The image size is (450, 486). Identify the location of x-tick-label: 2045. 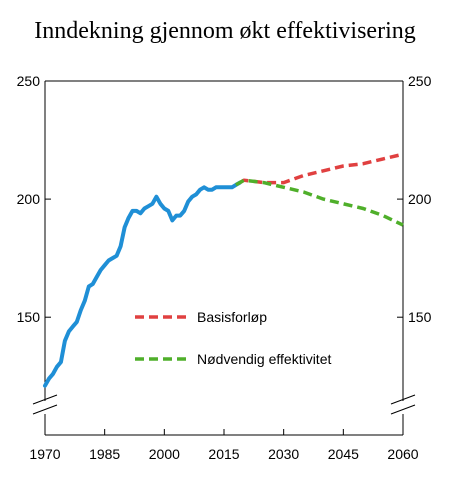
(343, 454).